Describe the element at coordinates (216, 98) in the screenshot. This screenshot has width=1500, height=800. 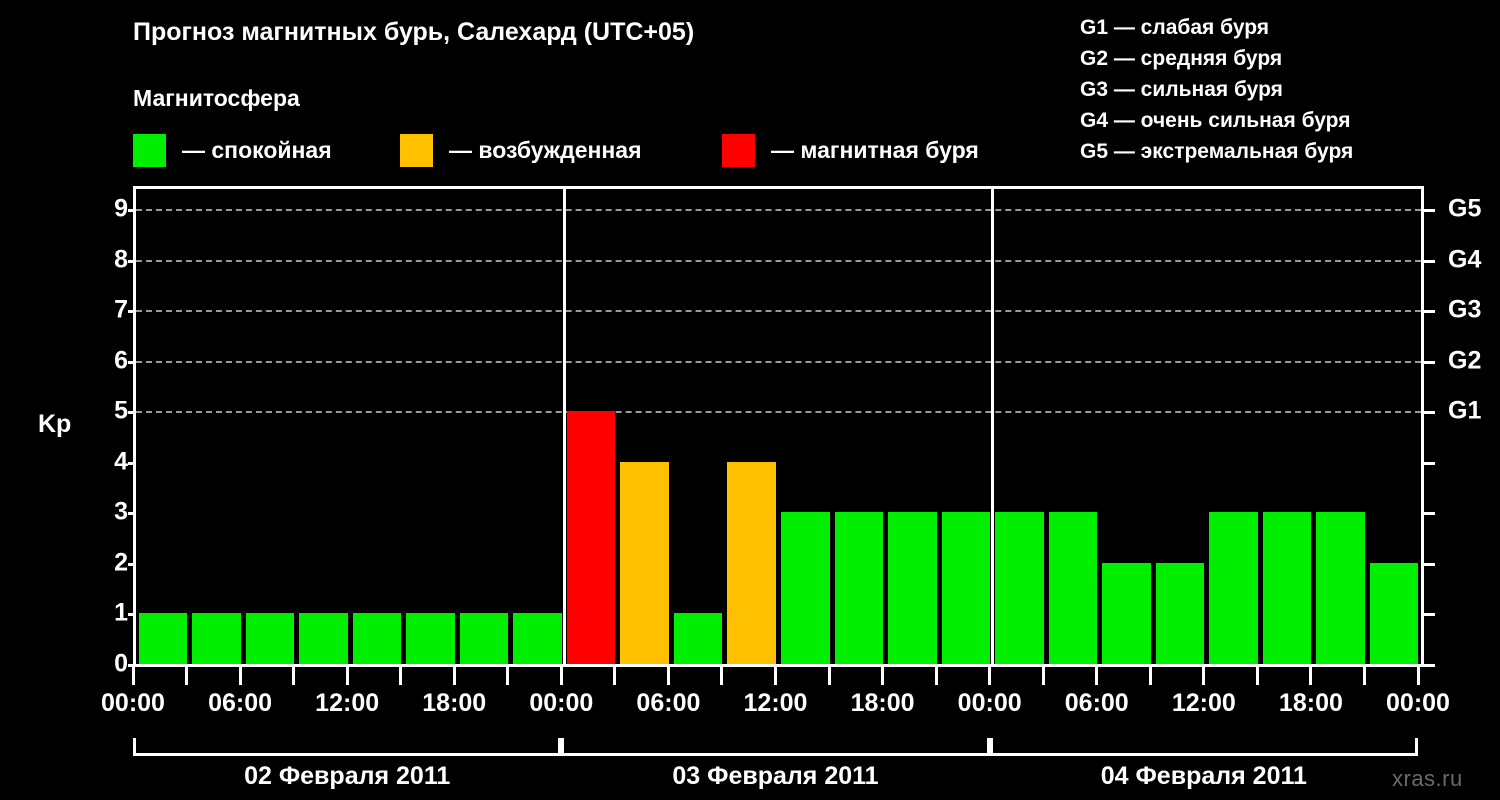
I see `legend-heading: Магнитосфера` at that location.